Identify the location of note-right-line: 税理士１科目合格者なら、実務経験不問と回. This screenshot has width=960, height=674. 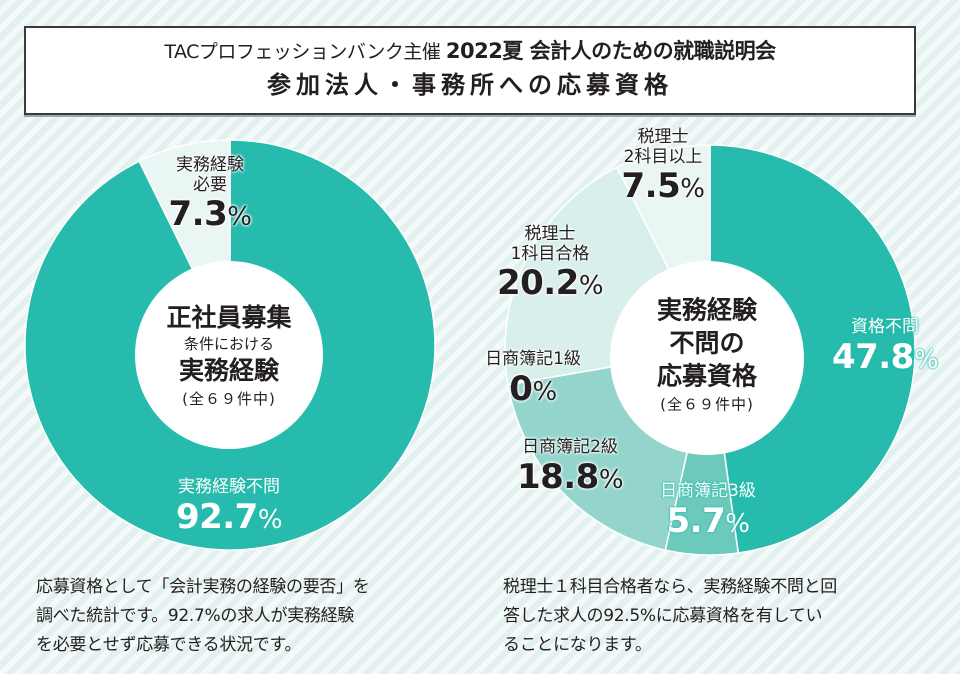
(670, 587).